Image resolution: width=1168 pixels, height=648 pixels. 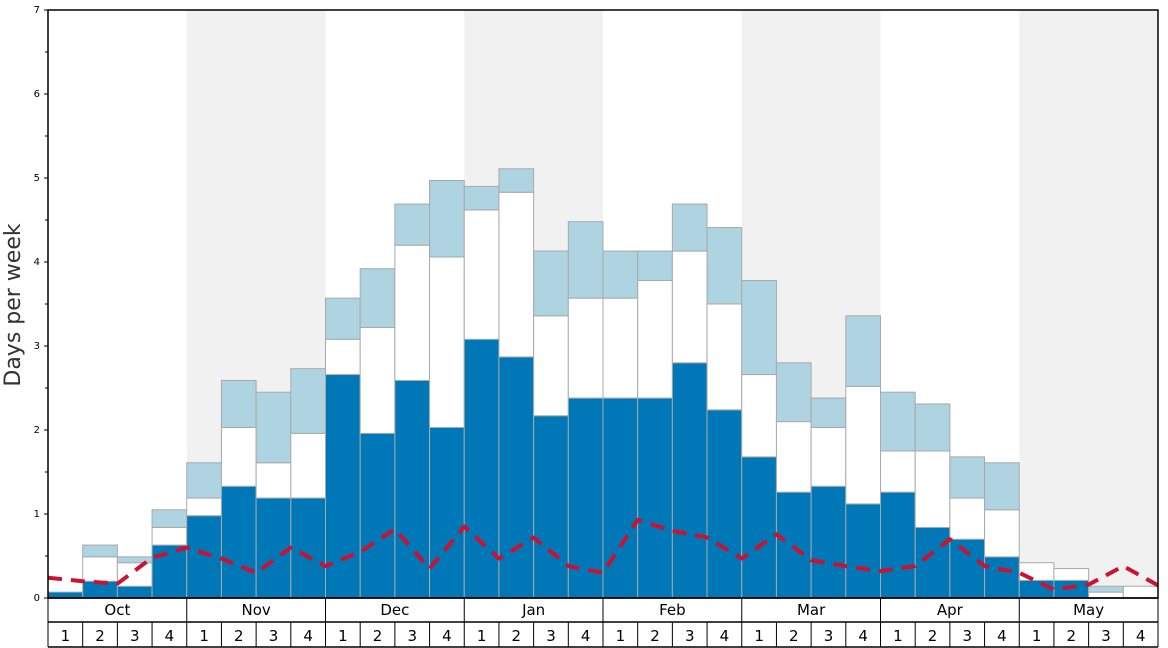 What do you see at coordinates (37, 94) in the screenshot?
I see `y-tick-label: 6` at bounding box center [37, 94].